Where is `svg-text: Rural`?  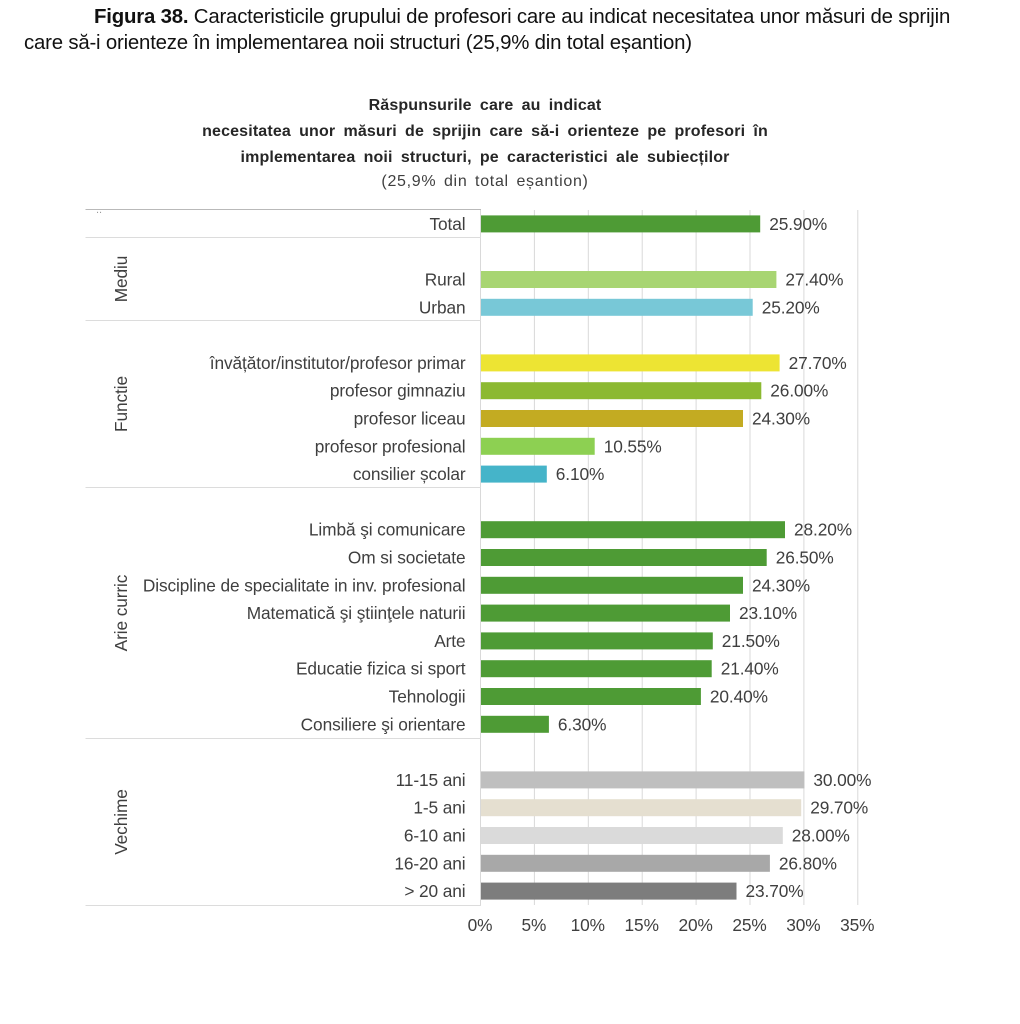 svg-text: Rural is located at coordinates (445, 280).